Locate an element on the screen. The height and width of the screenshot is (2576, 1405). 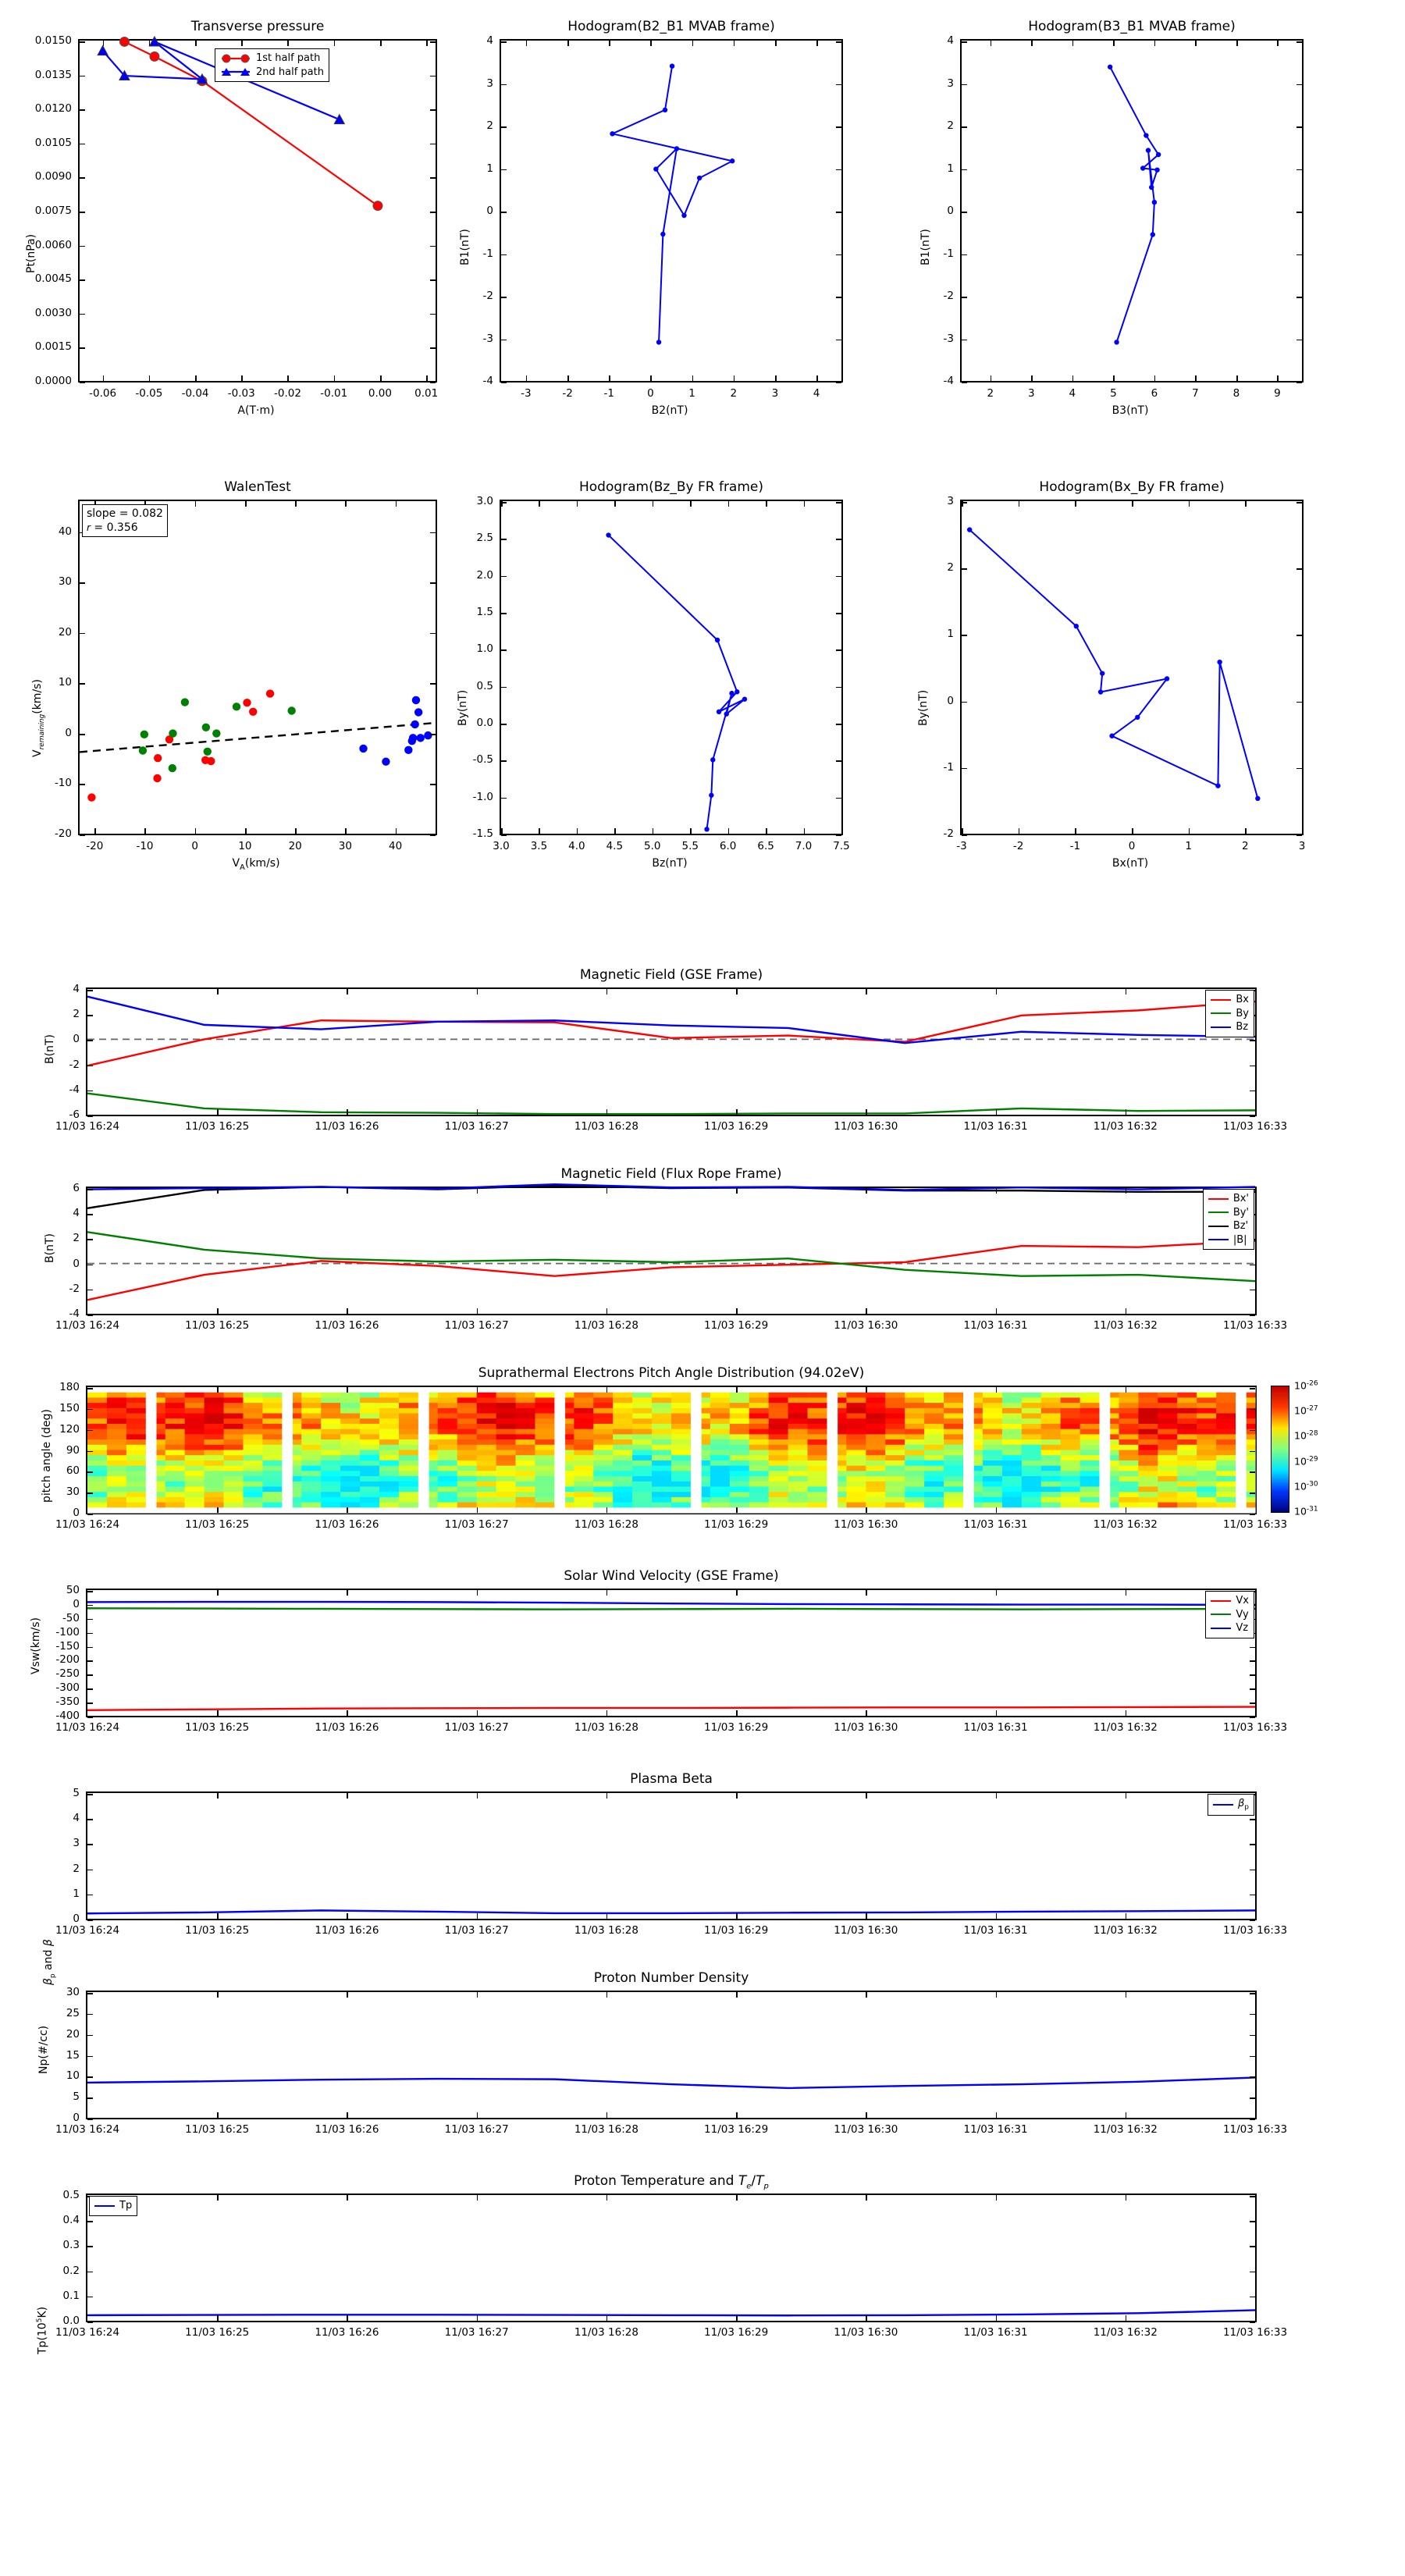
heatmap-gap is located at coordinates (1241, 1450).